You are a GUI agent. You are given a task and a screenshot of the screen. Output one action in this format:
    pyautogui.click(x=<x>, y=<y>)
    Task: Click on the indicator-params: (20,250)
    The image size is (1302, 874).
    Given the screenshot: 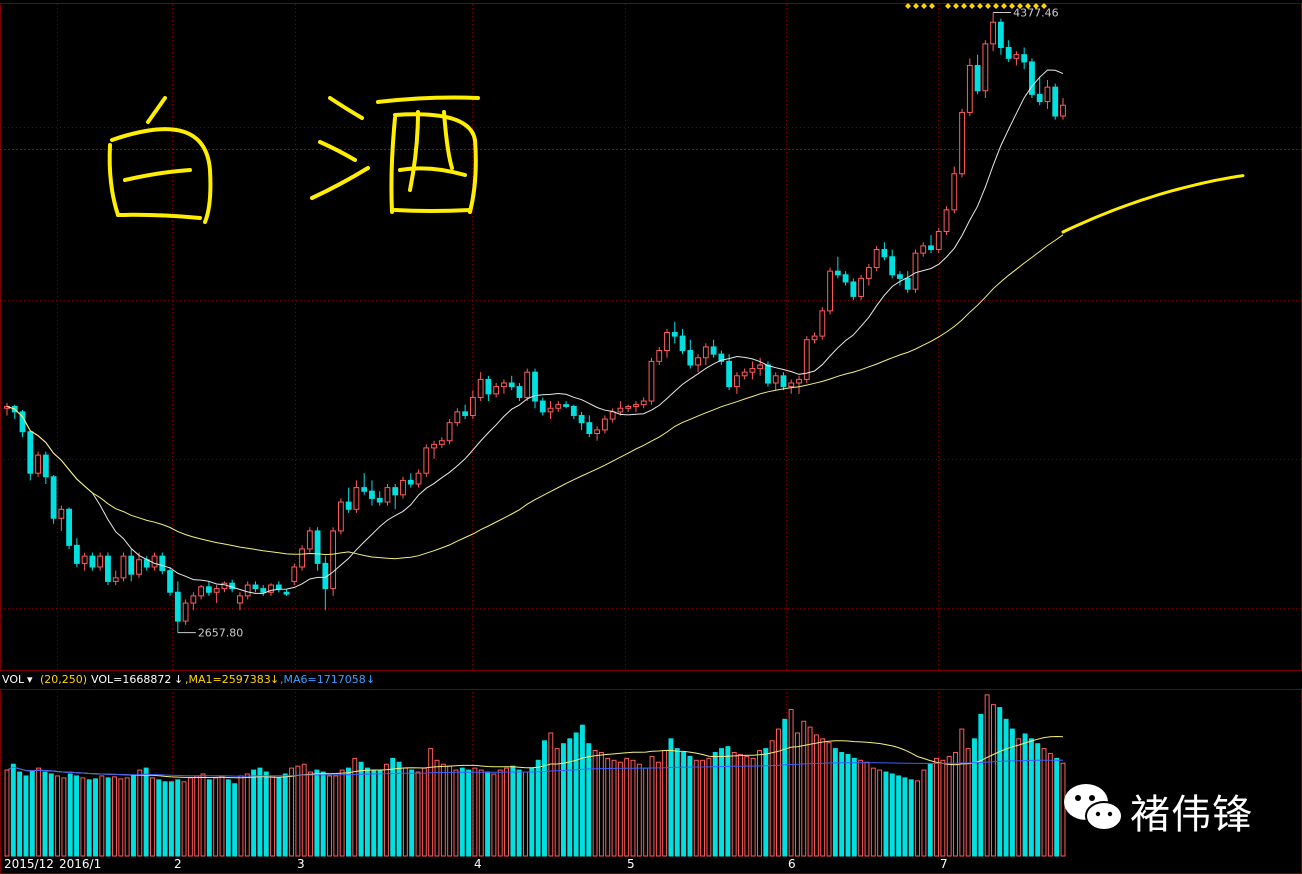 What is the action you would take?
    pyautogui.click(x=64, y=679)
    